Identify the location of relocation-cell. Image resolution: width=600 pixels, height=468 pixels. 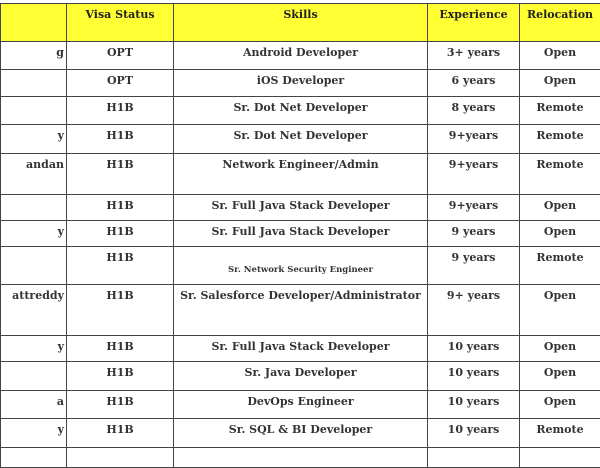
(560, 458).